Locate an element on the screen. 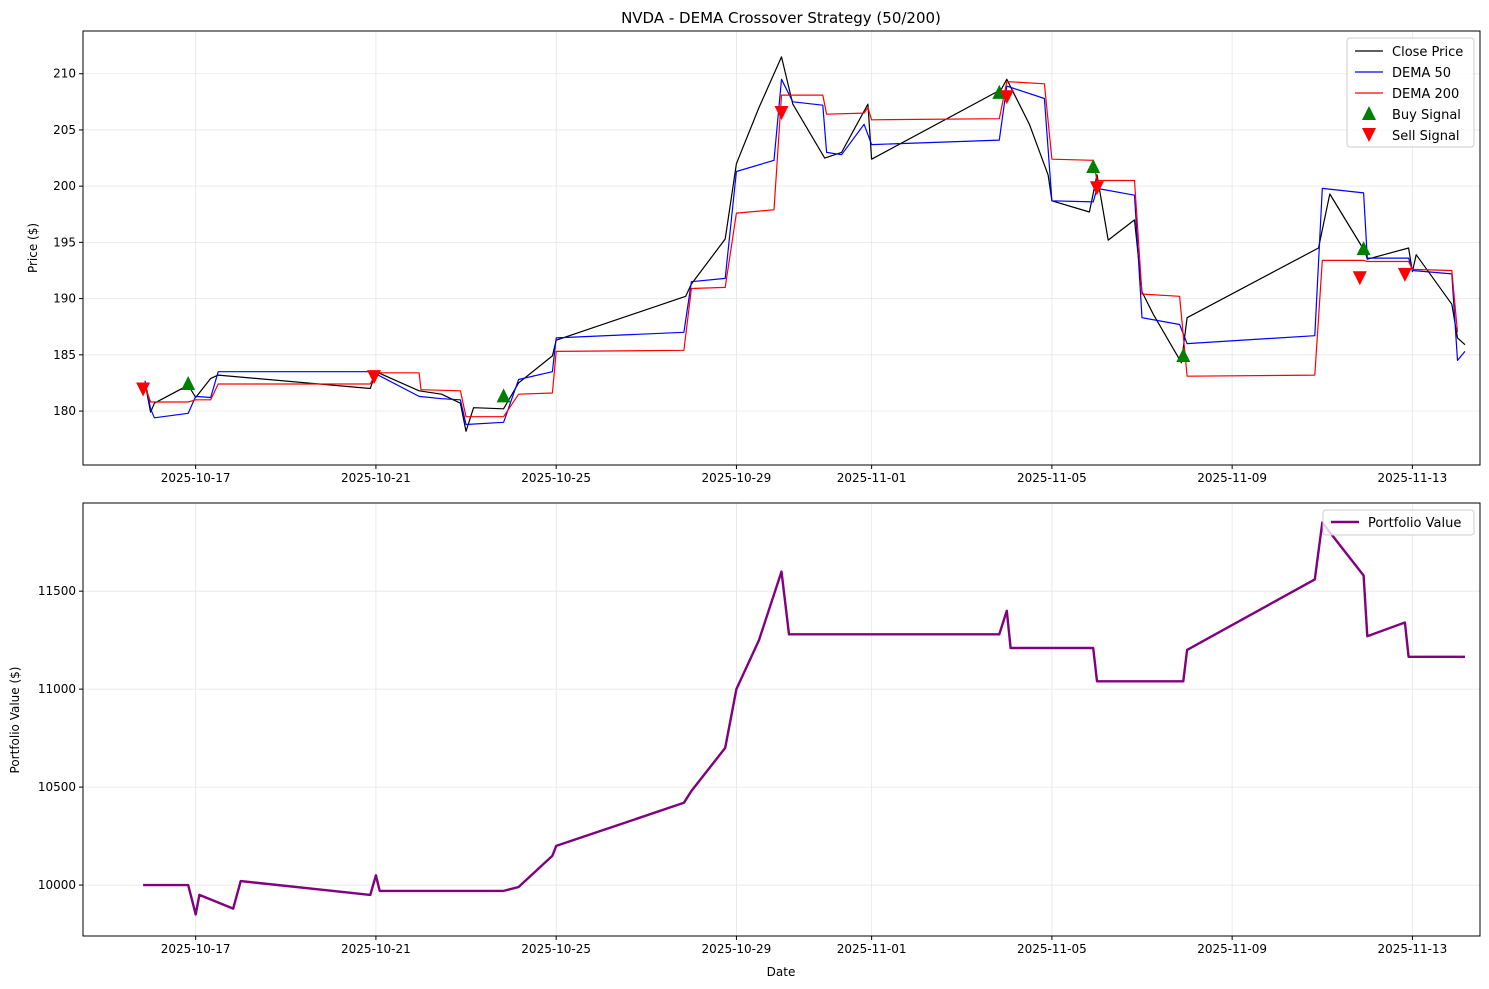 This screenshot has width=1489, height=989. price-x-tick-label: 2025-10-17 is located at coordinates (196, 478).